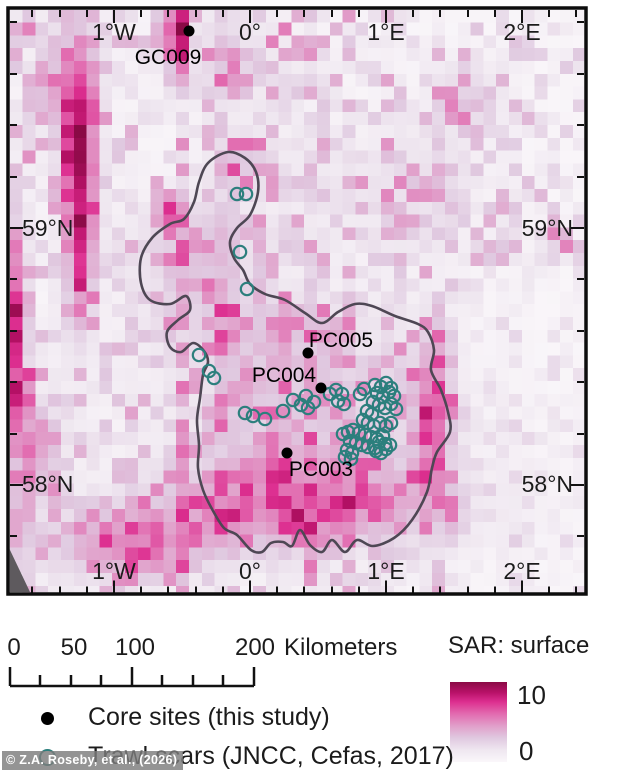 This screenshot has width=634, height=773. I want to click on scalebar-label-200: 200, so click(255, 647).